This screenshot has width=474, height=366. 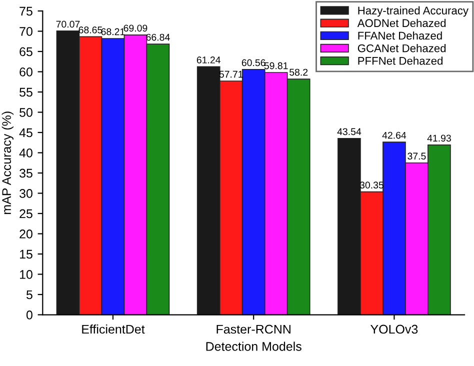 What do you see at coordinates (25, 153) in the screenshot?
I see `y-tick-label: 40` at bounding box center [25, 153].